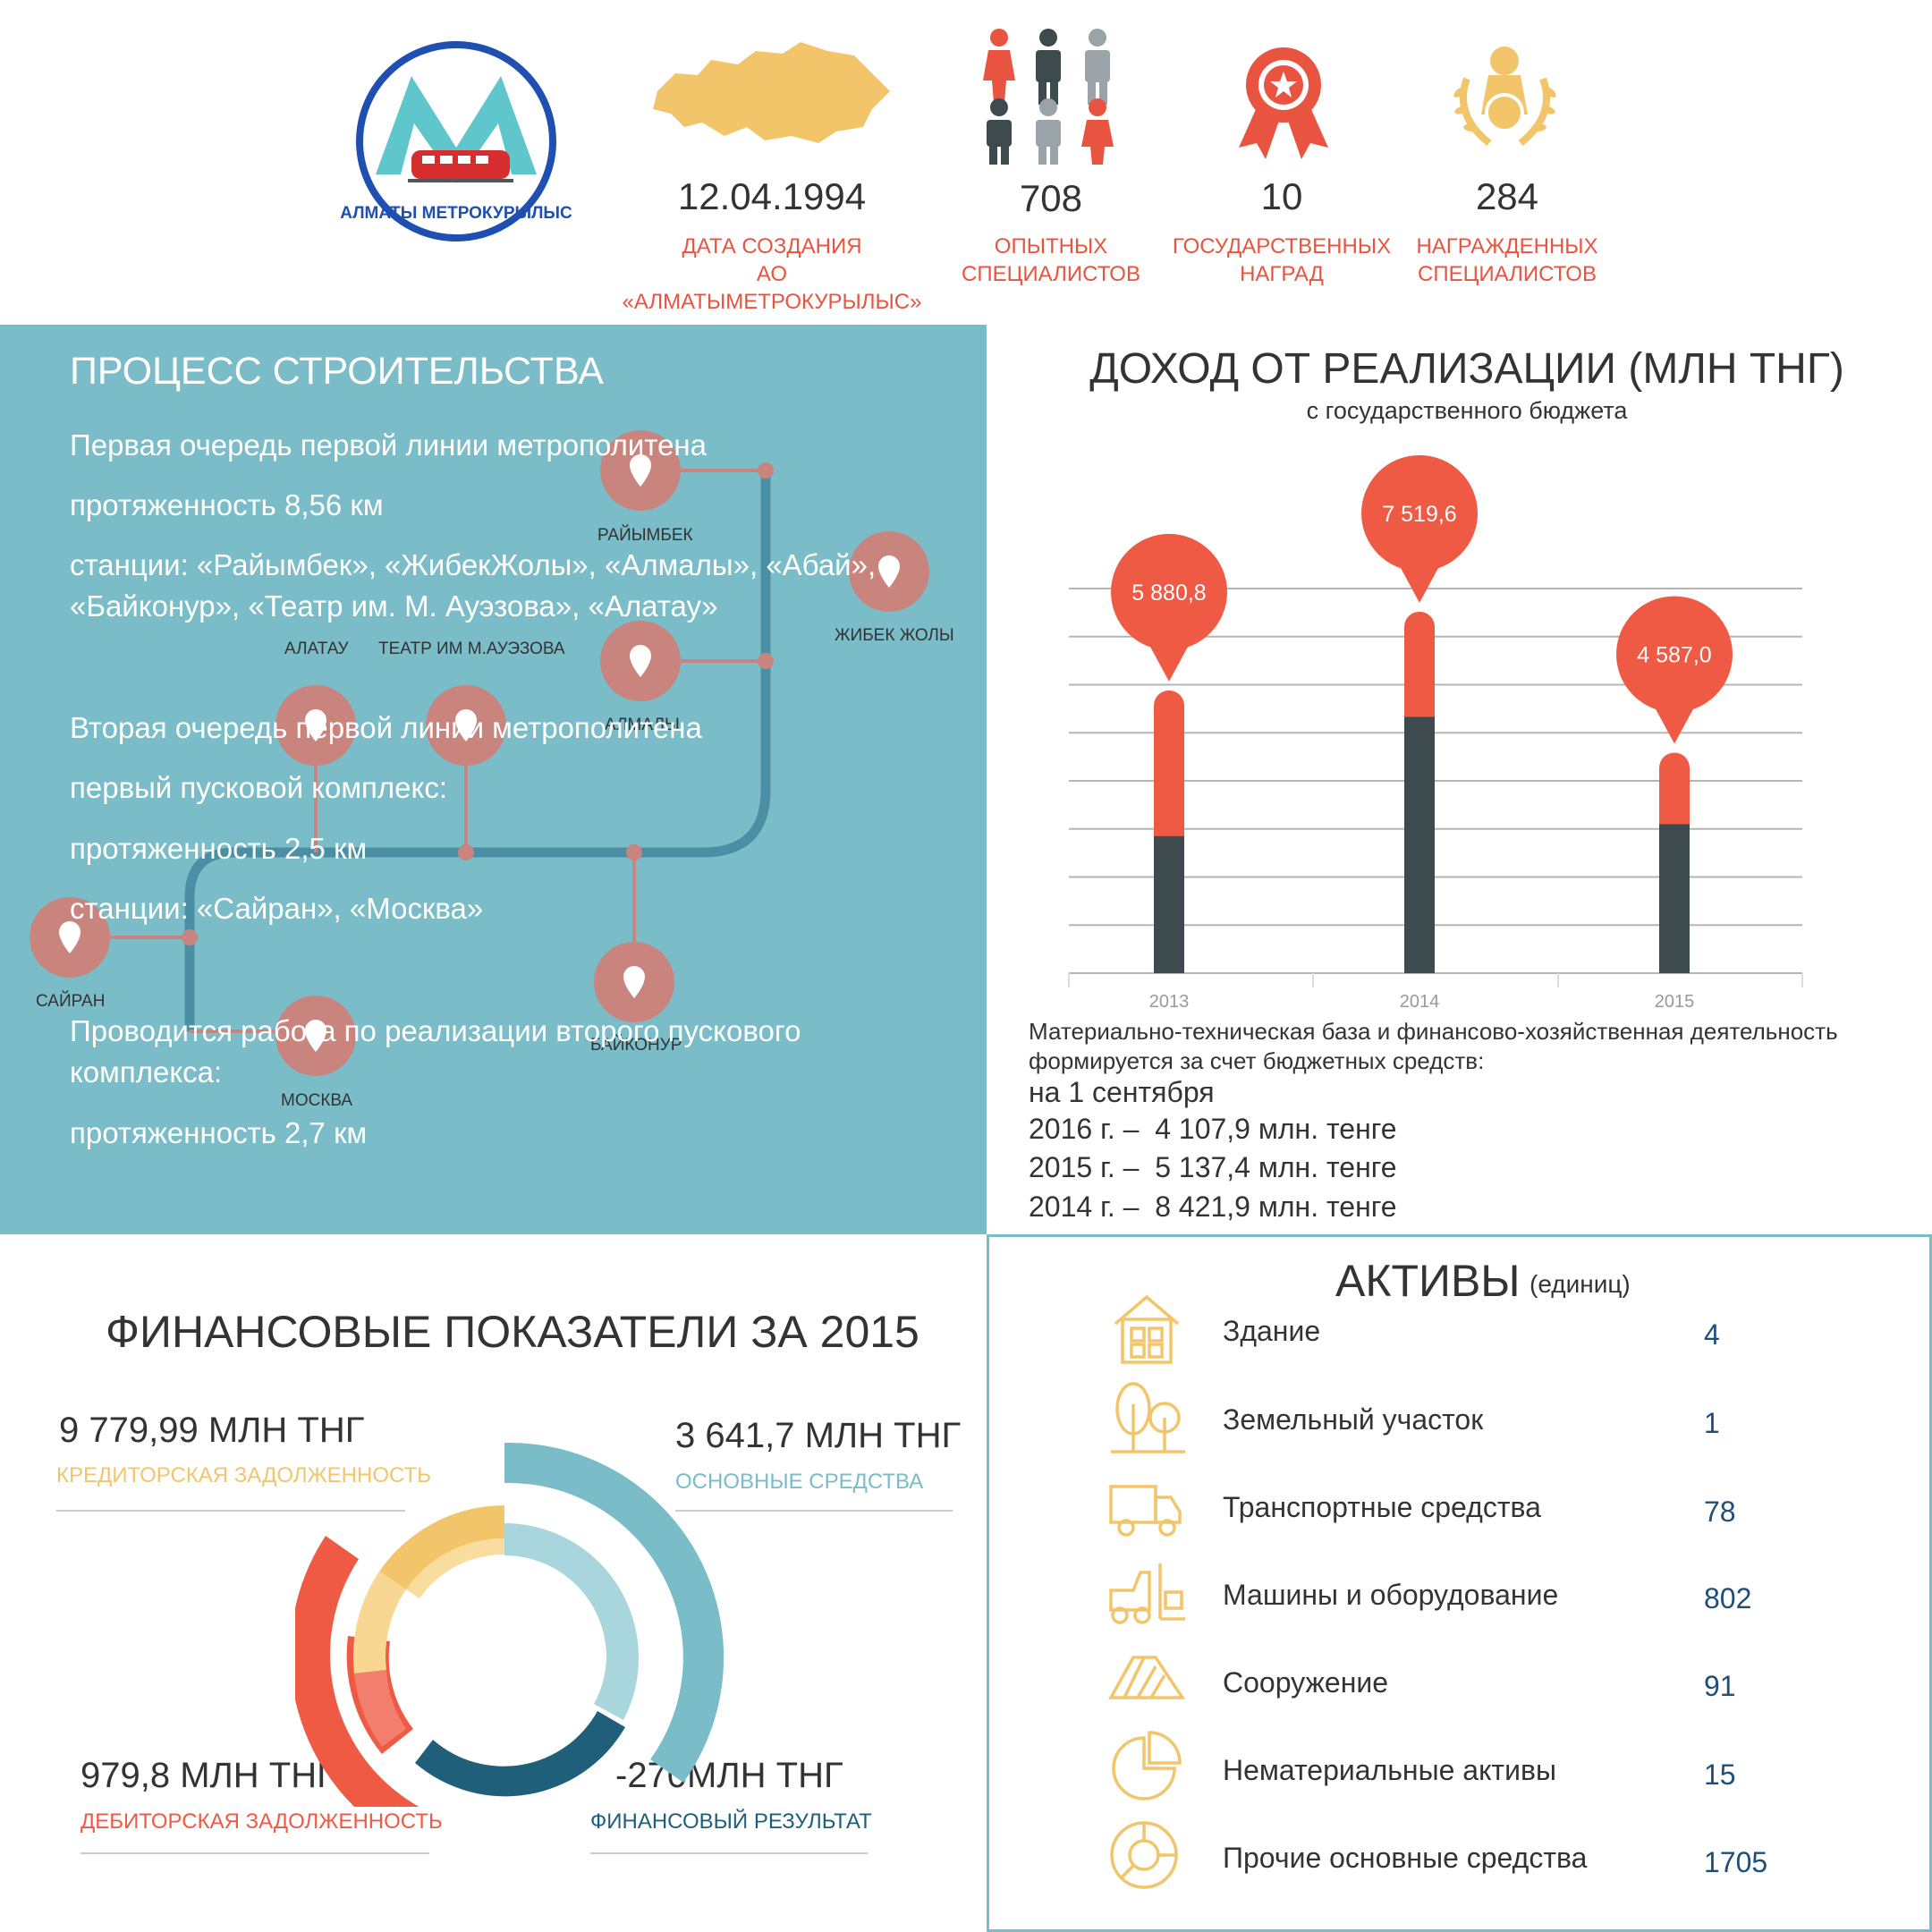  Describe the element at coordinates (1213, 1167) in the screenshot. I see `budget-row-2015: 2015 г. – 5 137,4 млн. тенге` at that location.